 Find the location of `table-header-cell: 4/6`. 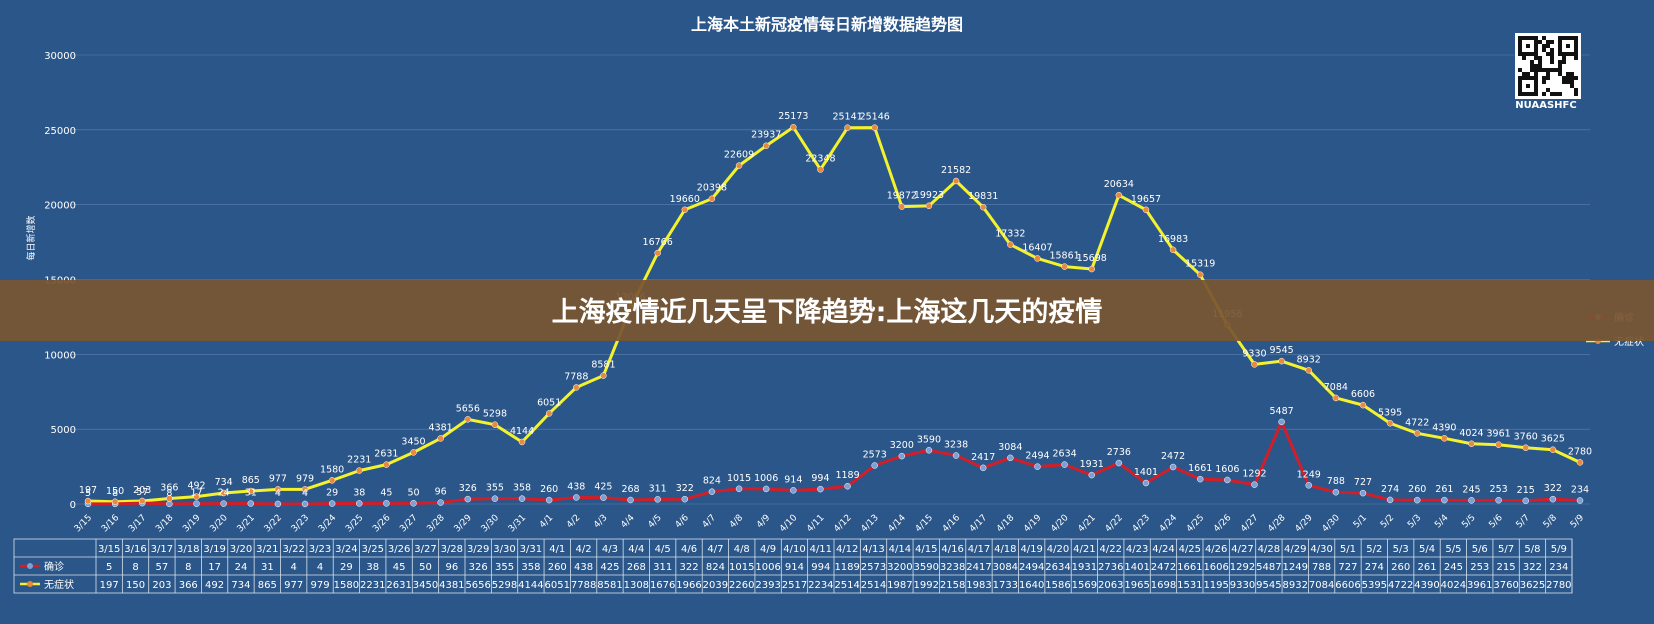

table-header-cell: 4/6 is located at coordinates (689, 549).